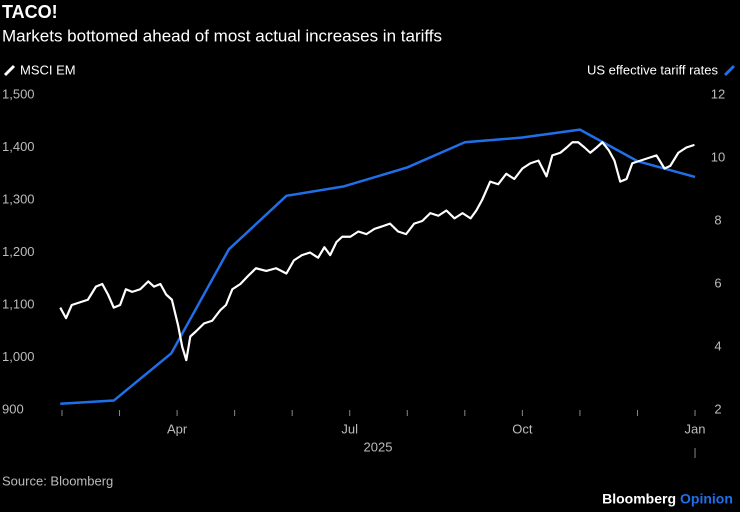  I want to click on y2-tick-label: 4, so click(717, 345).